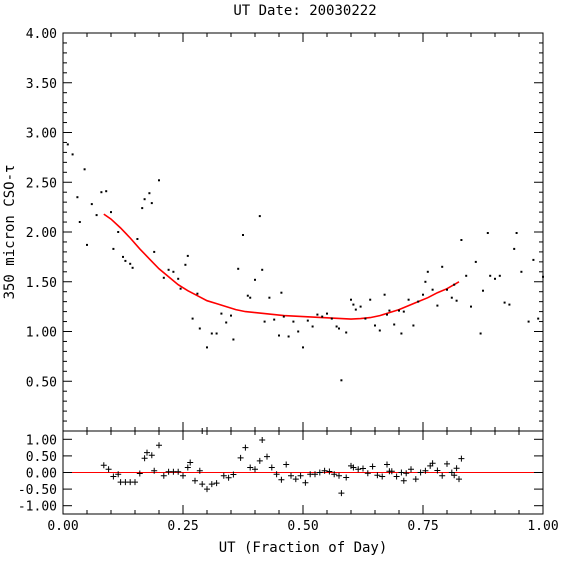 This screenshot has width=574, height=574. I want to click on bottom-panel-ticks, so click(303, 472).